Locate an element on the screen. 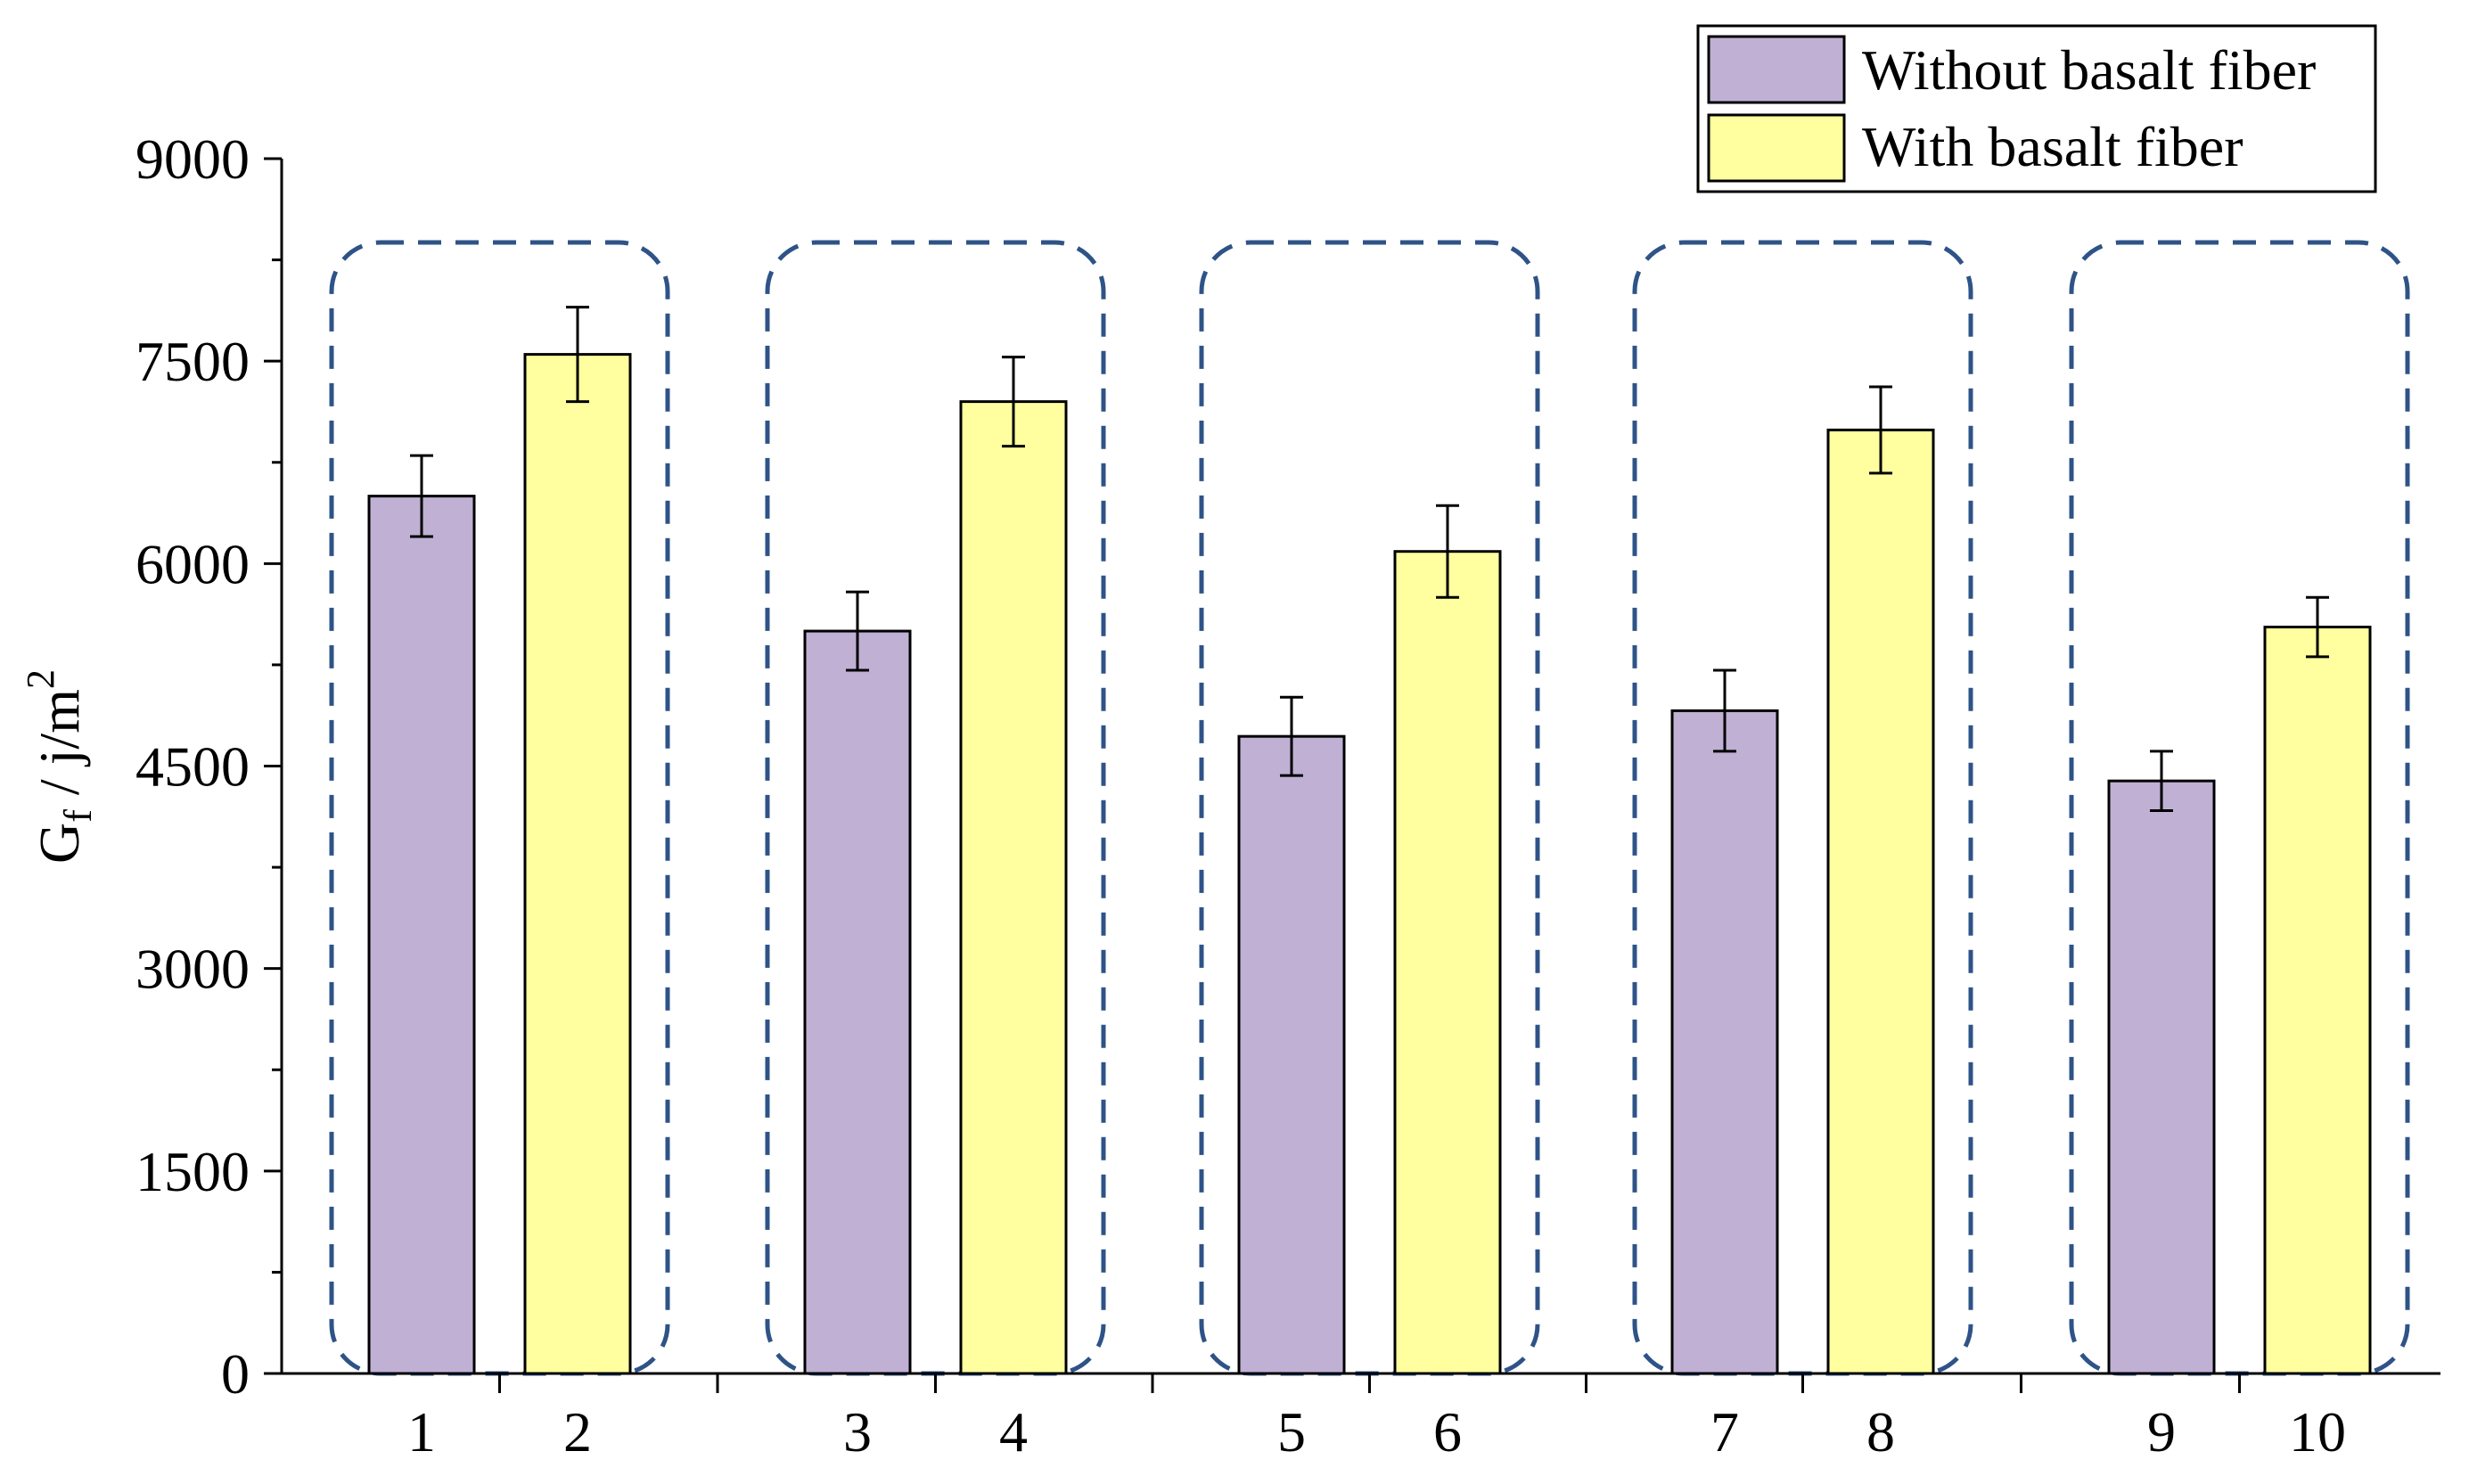 This screenshot has height=1484, width=2469. legend-swatch-with-fiber is located at coordinates (1776, 148).